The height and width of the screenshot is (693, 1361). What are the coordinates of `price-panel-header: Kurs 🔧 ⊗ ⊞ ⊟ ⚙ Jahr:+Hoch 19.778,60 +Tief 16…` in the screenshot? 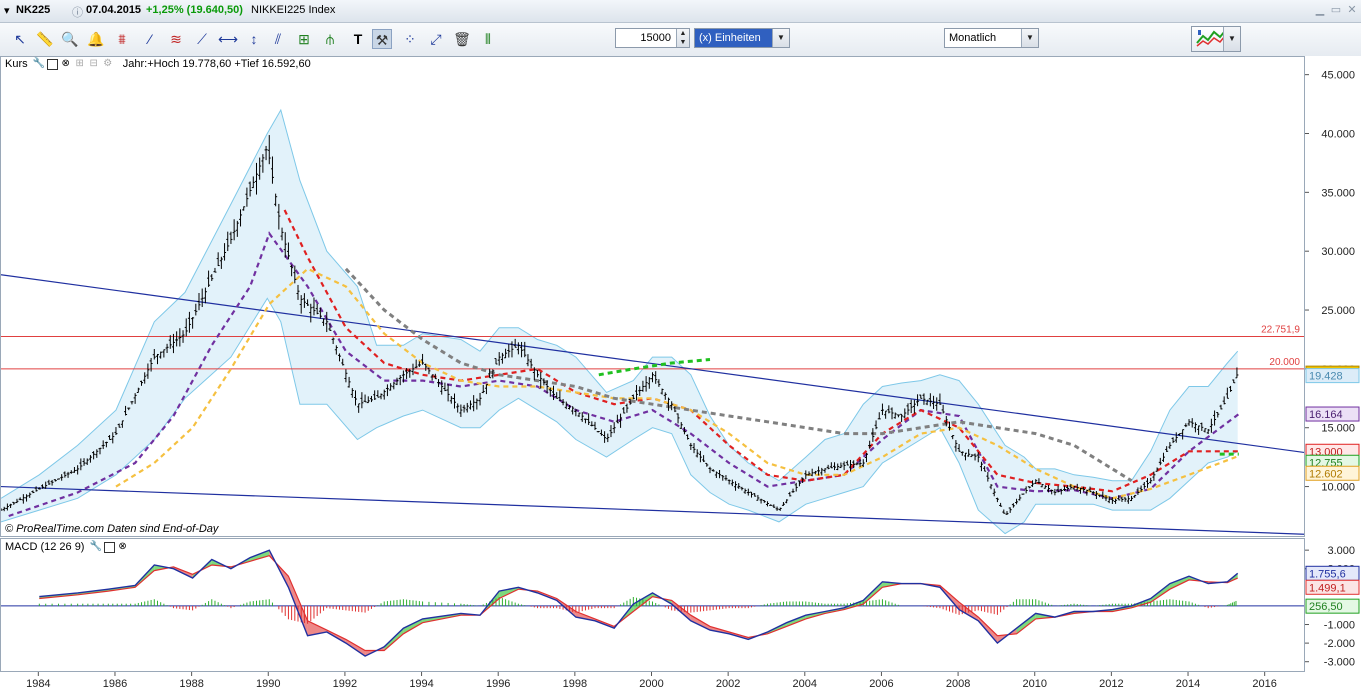 It's located at (158, 66).